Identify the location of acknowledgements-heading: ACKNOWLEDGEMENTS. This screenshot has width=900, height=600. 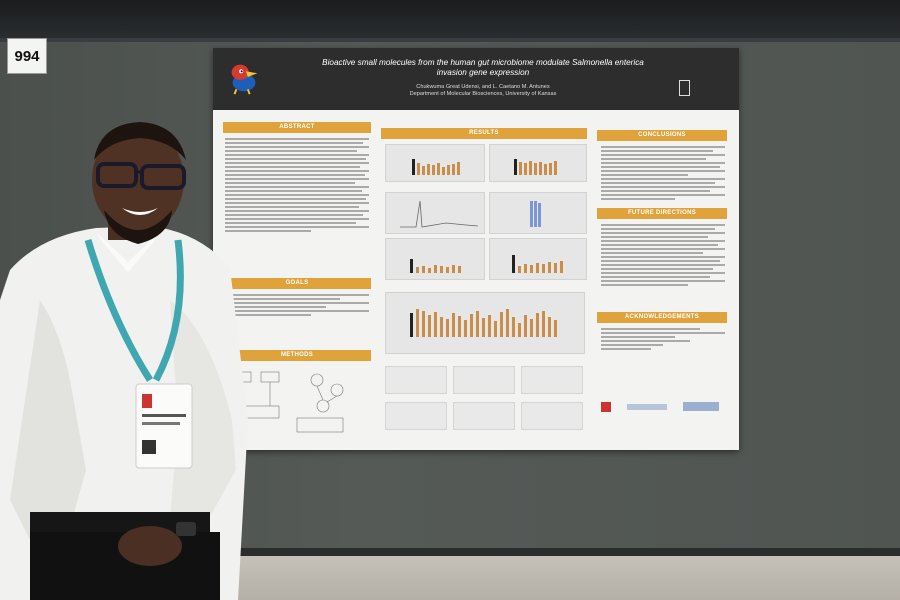
(662, 317).